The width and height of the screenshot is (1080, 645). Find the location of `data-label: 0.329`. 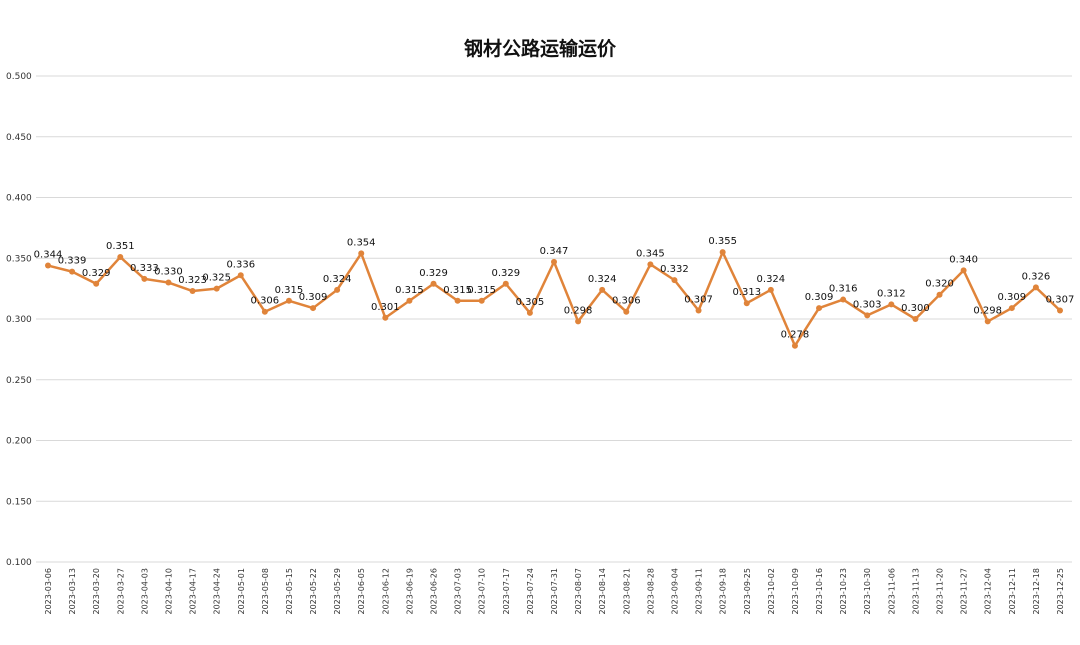

data-label: 0.329 is located at coordinates (96, 273).